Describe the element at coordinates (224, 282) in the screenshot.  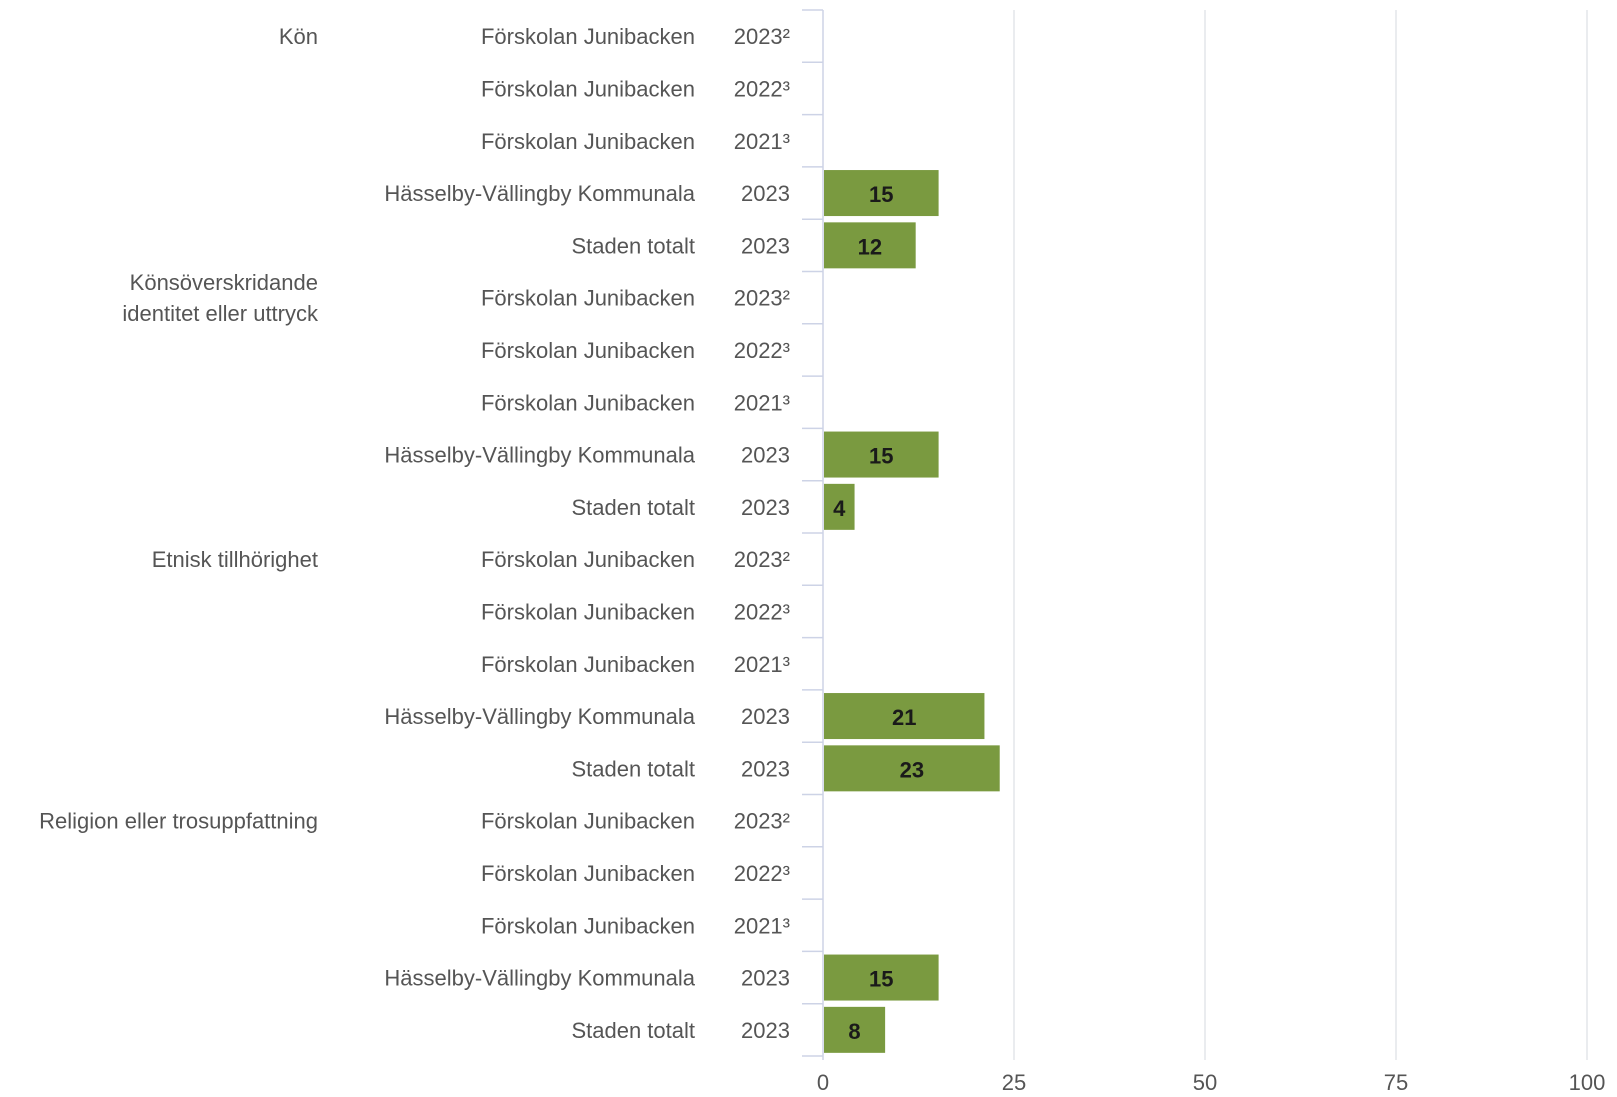
I see `group-label-line: Könsöverskridande` at that location.